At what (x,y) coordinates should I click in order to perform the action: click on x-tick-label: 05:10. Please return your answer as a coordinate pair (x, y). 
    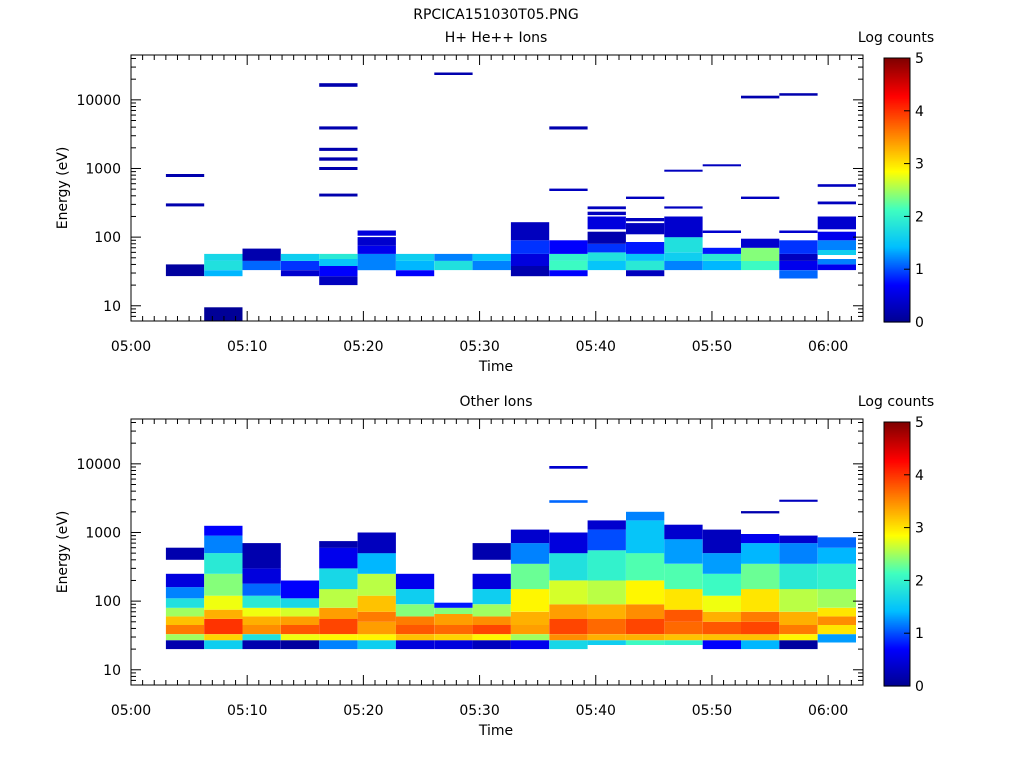
    Looking at the image, I should click on (247, 347).